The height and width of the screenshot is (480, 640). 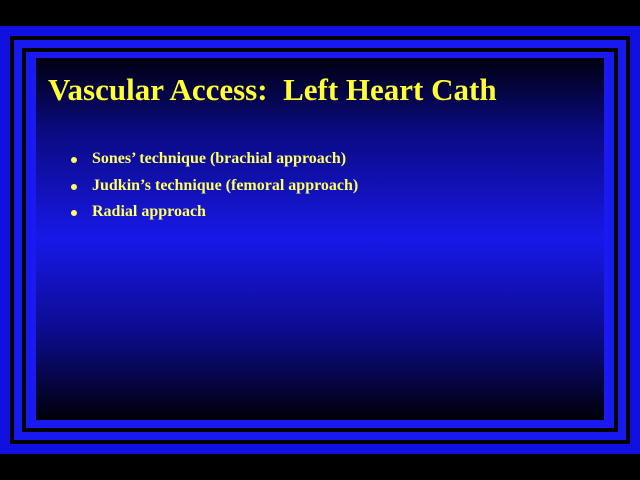 I want to click on bullet: Judkin’s technique (femoral approach), so click(x=212, y=190).